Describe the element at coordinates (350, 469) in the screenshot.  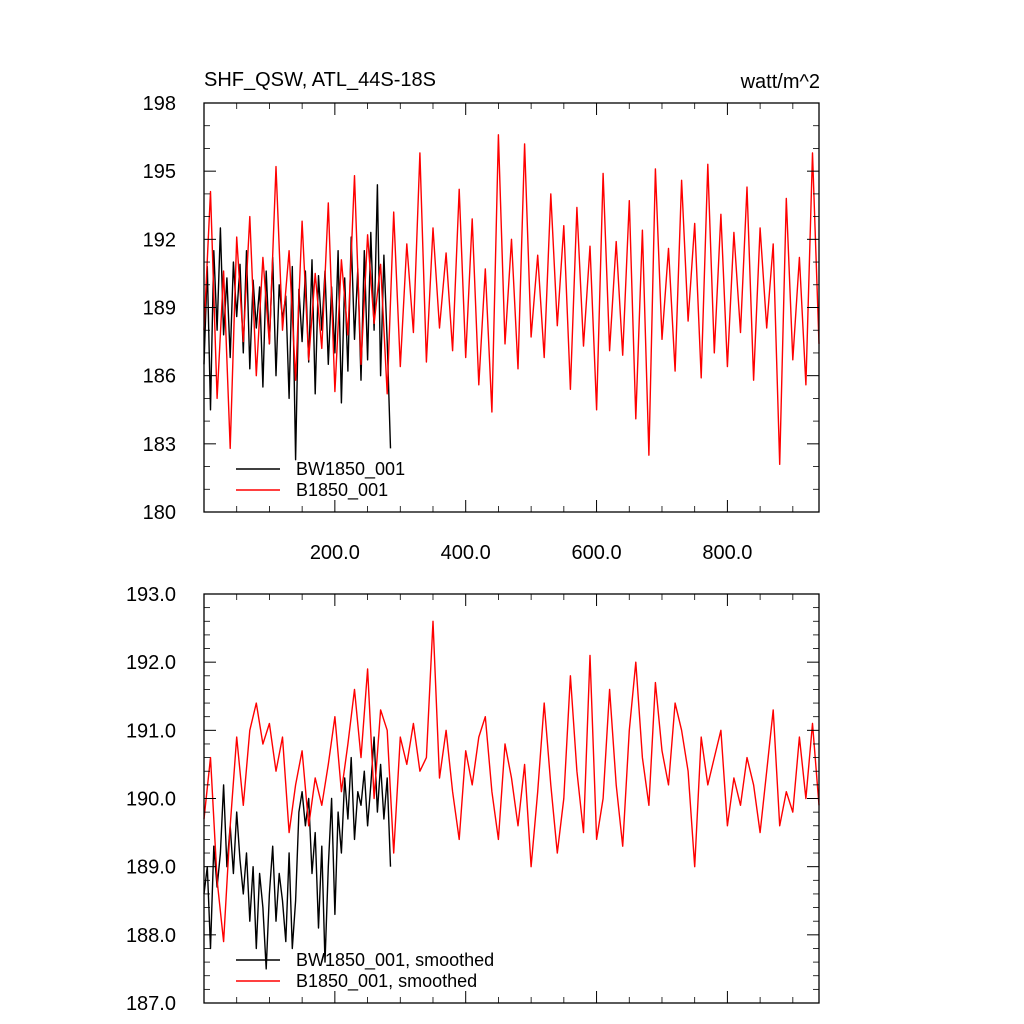
I see `legend-label: BW1850_001` at that location.